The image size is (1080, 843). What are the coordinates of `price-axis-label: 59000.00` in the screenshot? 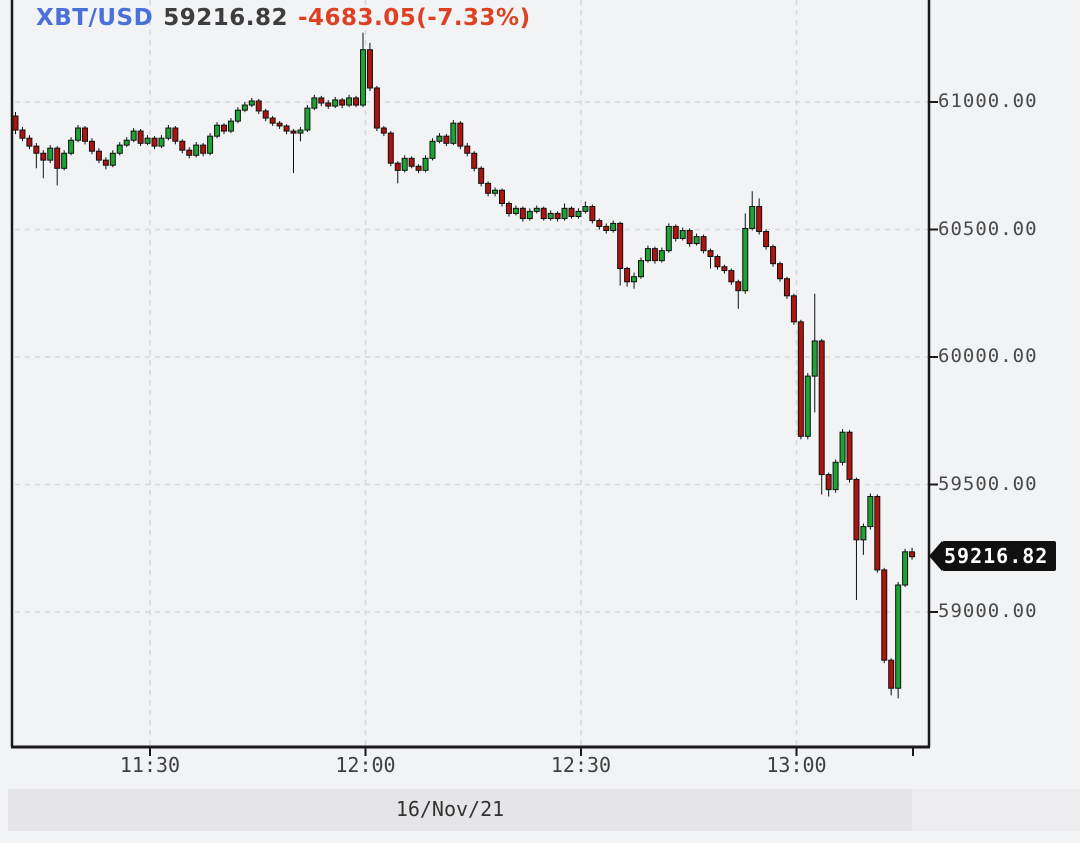 It's located at (988, 611).